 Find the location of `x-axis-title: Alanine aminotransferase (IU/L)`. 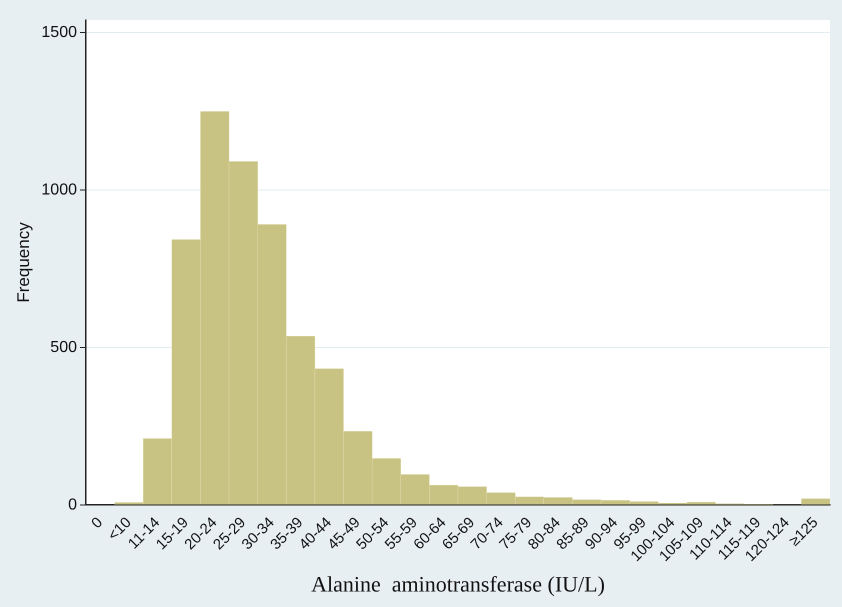

x-axis-title: Alanine aminotransferase (IU/L) is located at coordinates (458, 584).